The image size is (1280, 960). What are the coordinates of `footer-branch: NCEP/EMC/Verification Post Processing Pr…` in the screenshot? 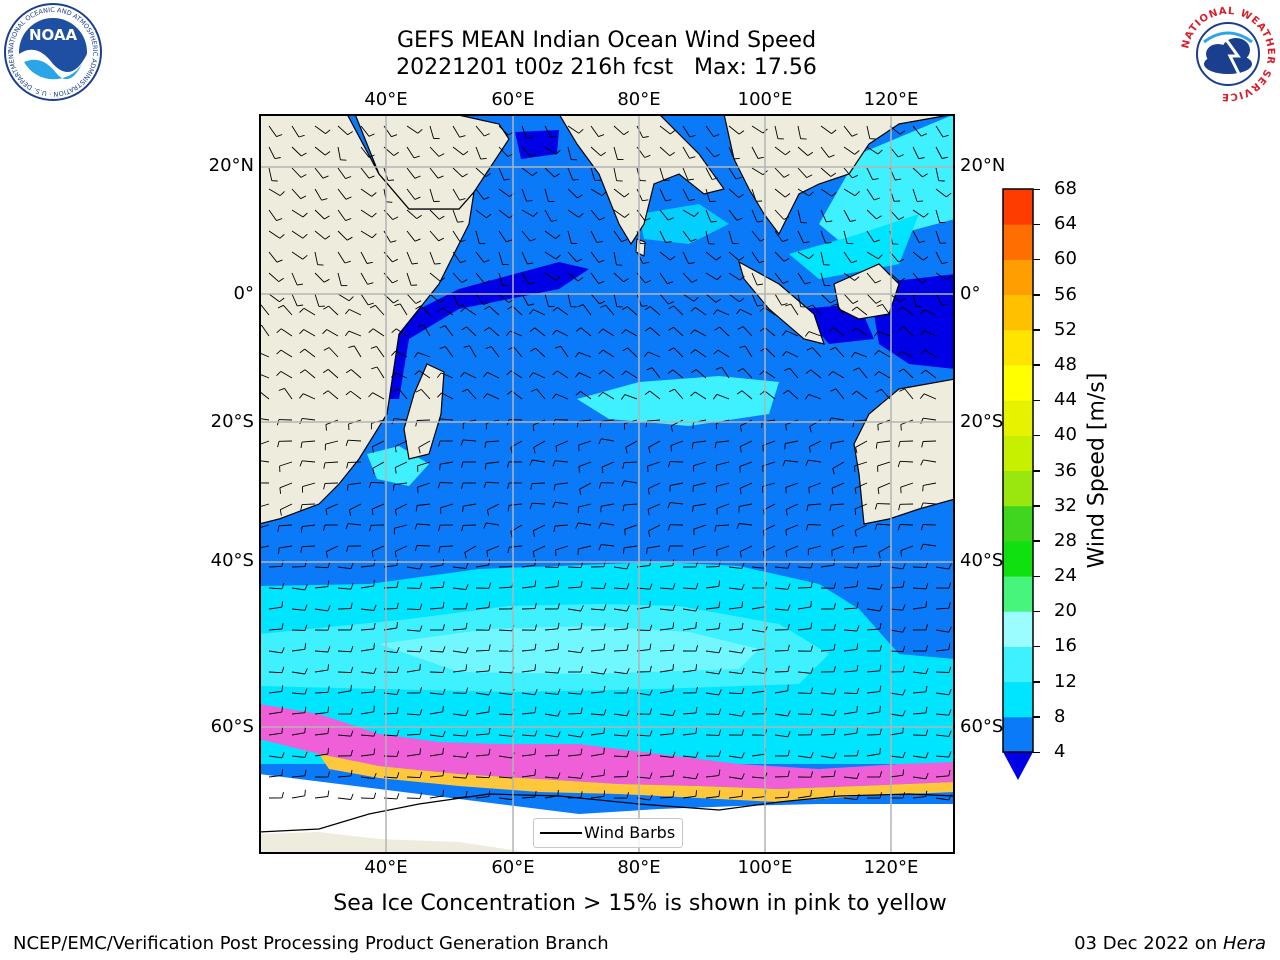 It's located at (311, 943).